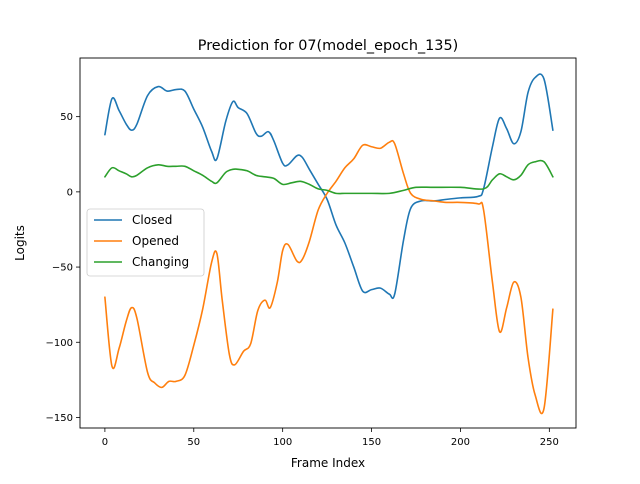 This screenshot has height=484, width=640. I want to click on legend-label-changing: Changing, so click(160, 262).